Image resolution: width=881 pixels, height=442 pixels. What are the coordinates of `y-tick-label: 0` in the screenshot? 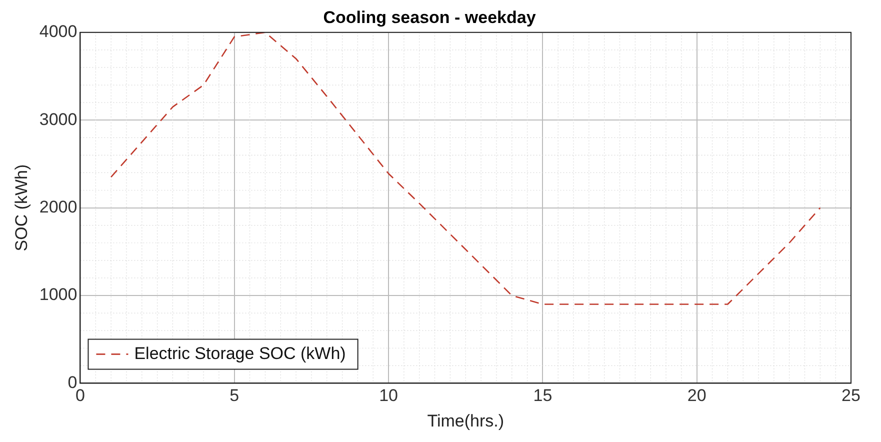 It's located at (73, 382).